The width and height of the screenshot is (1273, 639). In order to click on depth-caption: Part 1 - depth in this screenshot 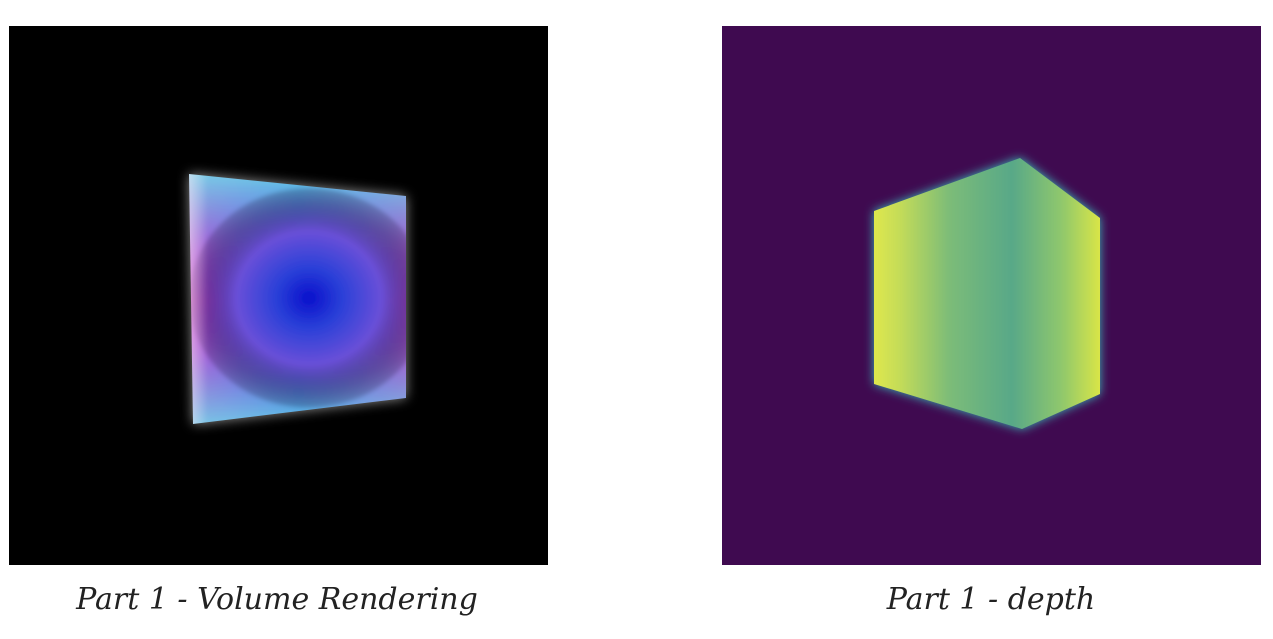, I will do `click(991, 599)`.